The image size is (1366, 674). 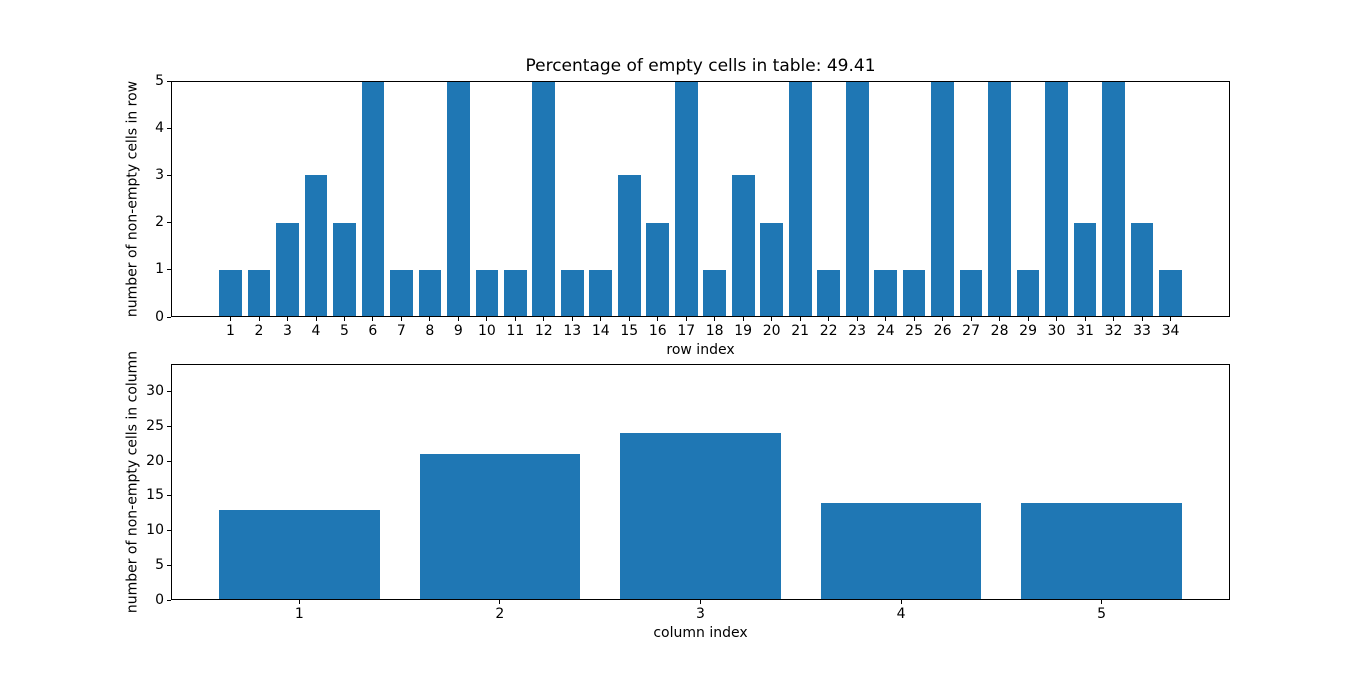 I want to click on x-tick-label: 27, so click(x=971, y=331).